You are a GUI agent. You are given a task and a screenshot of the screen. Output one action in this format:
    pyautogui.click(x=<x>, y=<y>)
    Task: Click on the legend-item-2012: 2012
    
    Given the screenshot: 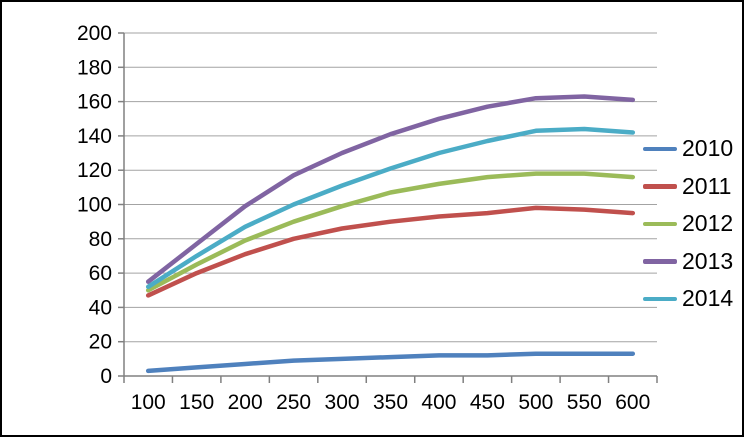 What is the action you would take?
    pyautogui.click(x=688, y=224)
    